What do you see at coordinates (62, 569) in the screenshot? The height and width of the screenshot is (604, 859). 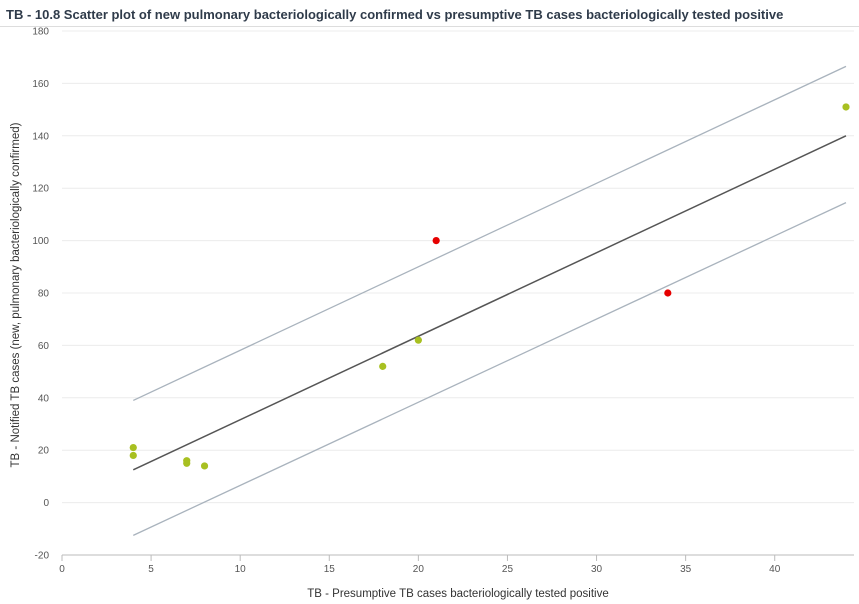 I see `x-tick-label: 0` at bounding box center [62, 569].